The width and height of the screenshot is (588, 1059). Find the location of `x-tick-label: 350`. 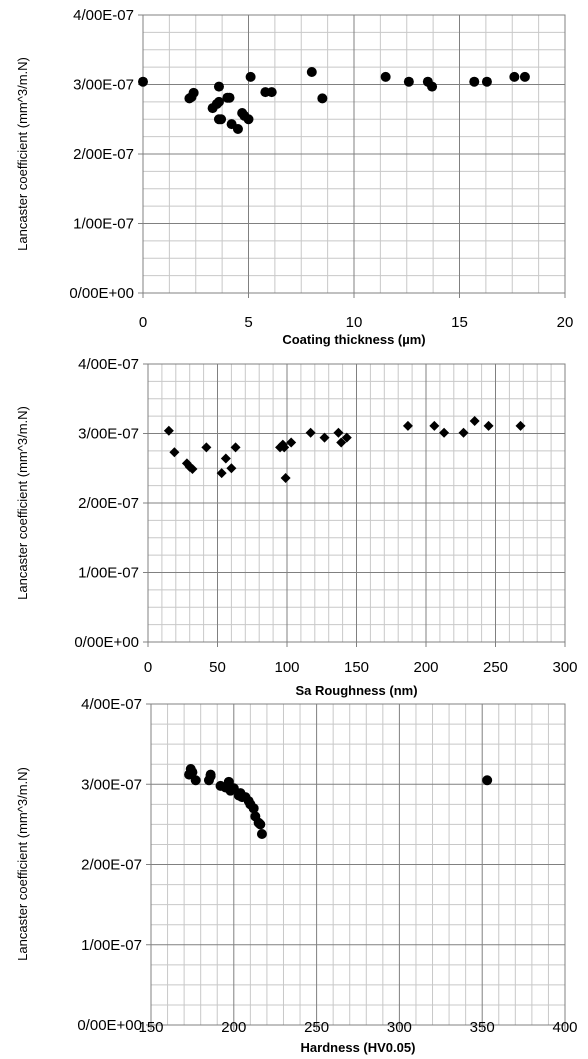

x-tick-label: 350 is located at coordinates (482, 1027).